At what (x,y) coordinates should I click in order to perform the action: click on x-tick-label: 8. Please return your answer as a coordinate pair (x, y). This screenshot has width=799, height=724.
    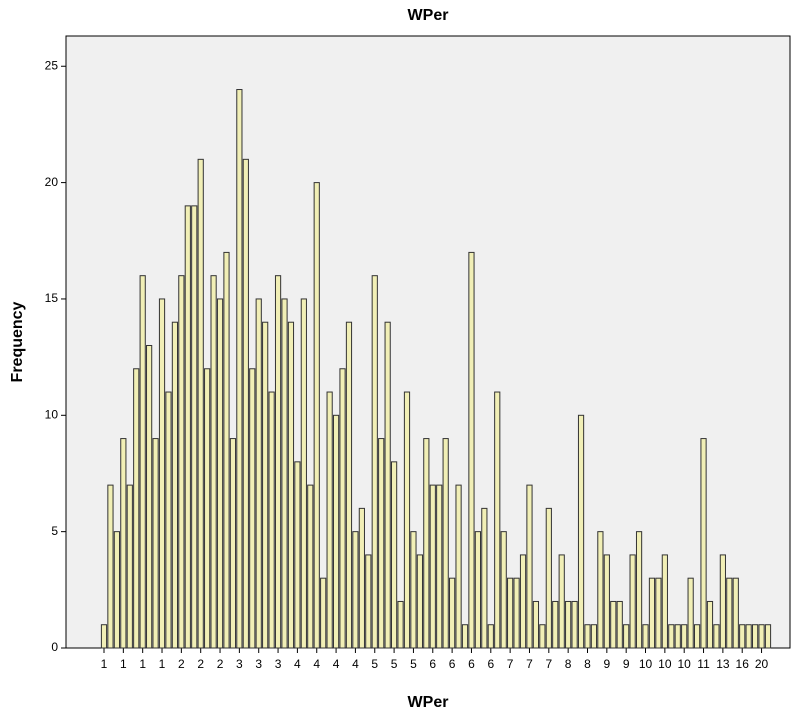
    Looking at the image, I should click on (568, 664).